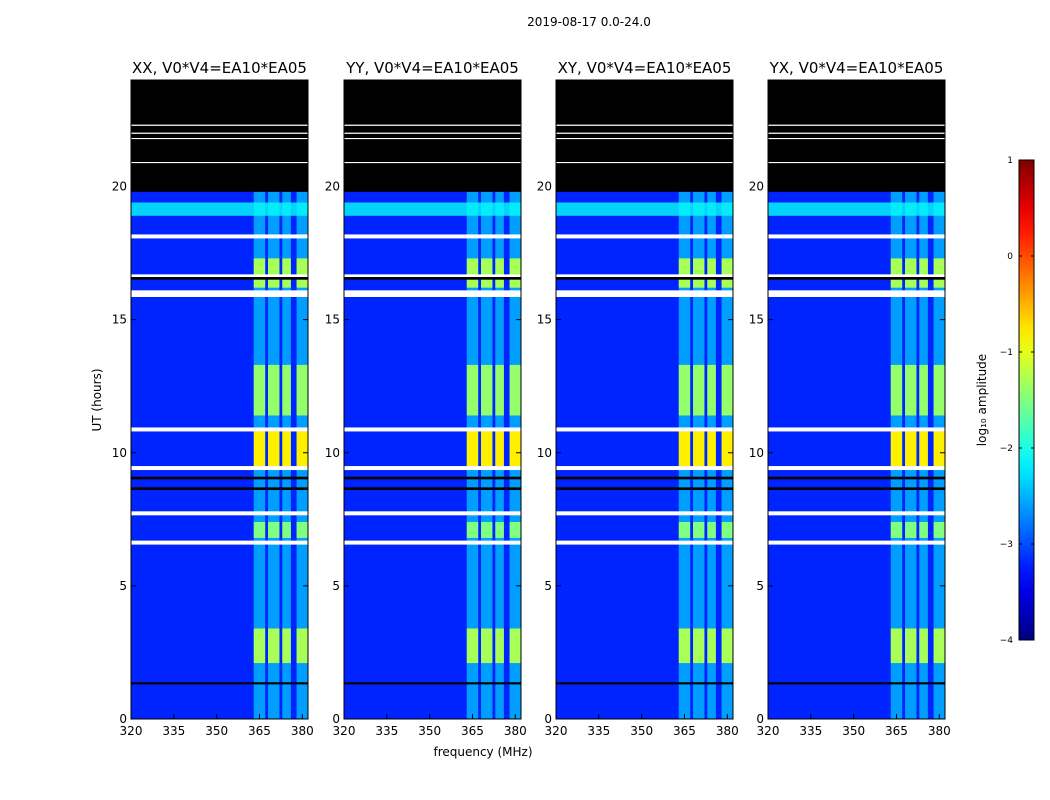 This screenshot has width=1050, height=800. What do you see at coordinates (97, 399) in the screenshot?
I see `y-axis-label: UT (hours)` at bounding box center [97, 399].